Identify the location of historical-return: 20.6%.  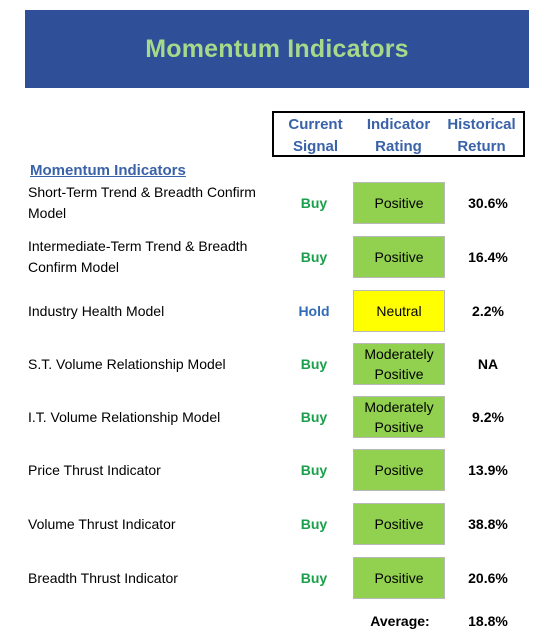
(488, 578).